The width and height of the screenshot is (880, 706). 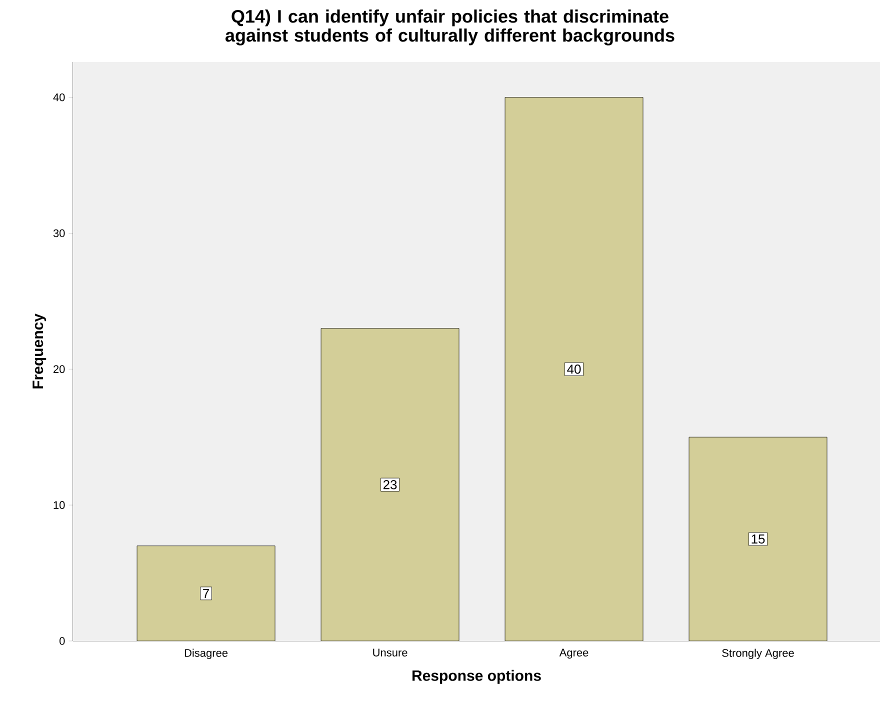 What do you see at coordinates (59, 505) in the screenshot?
I see `y-tick-label: 10` at bounding box center [59, 505].